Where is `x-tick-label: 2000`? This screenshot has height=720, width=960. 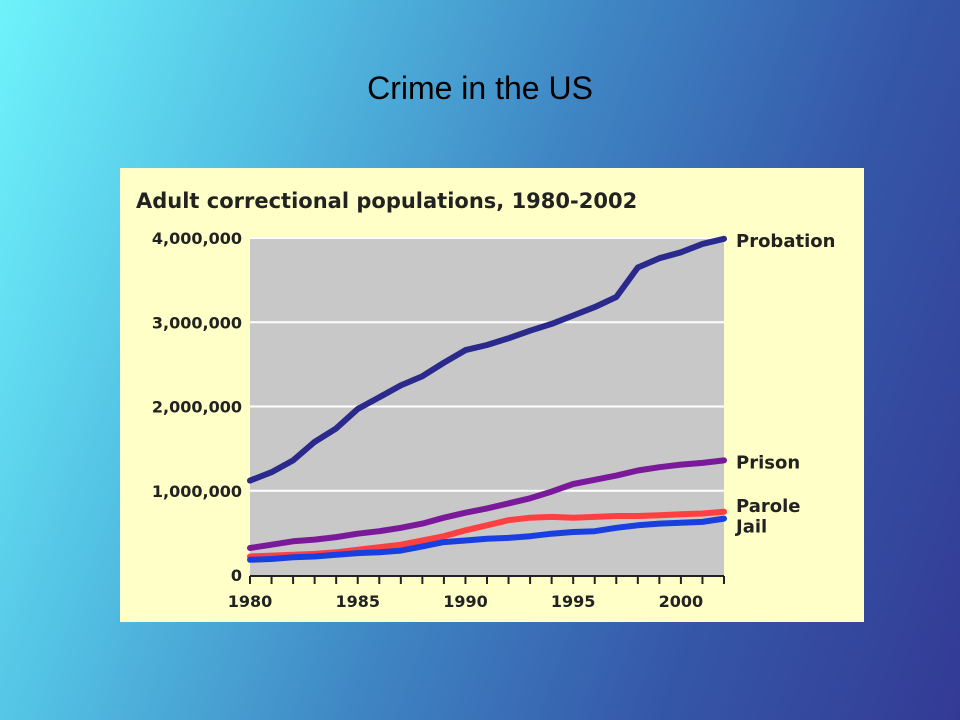
x-tick-label: 2000 is located at coordinates (681, 601).